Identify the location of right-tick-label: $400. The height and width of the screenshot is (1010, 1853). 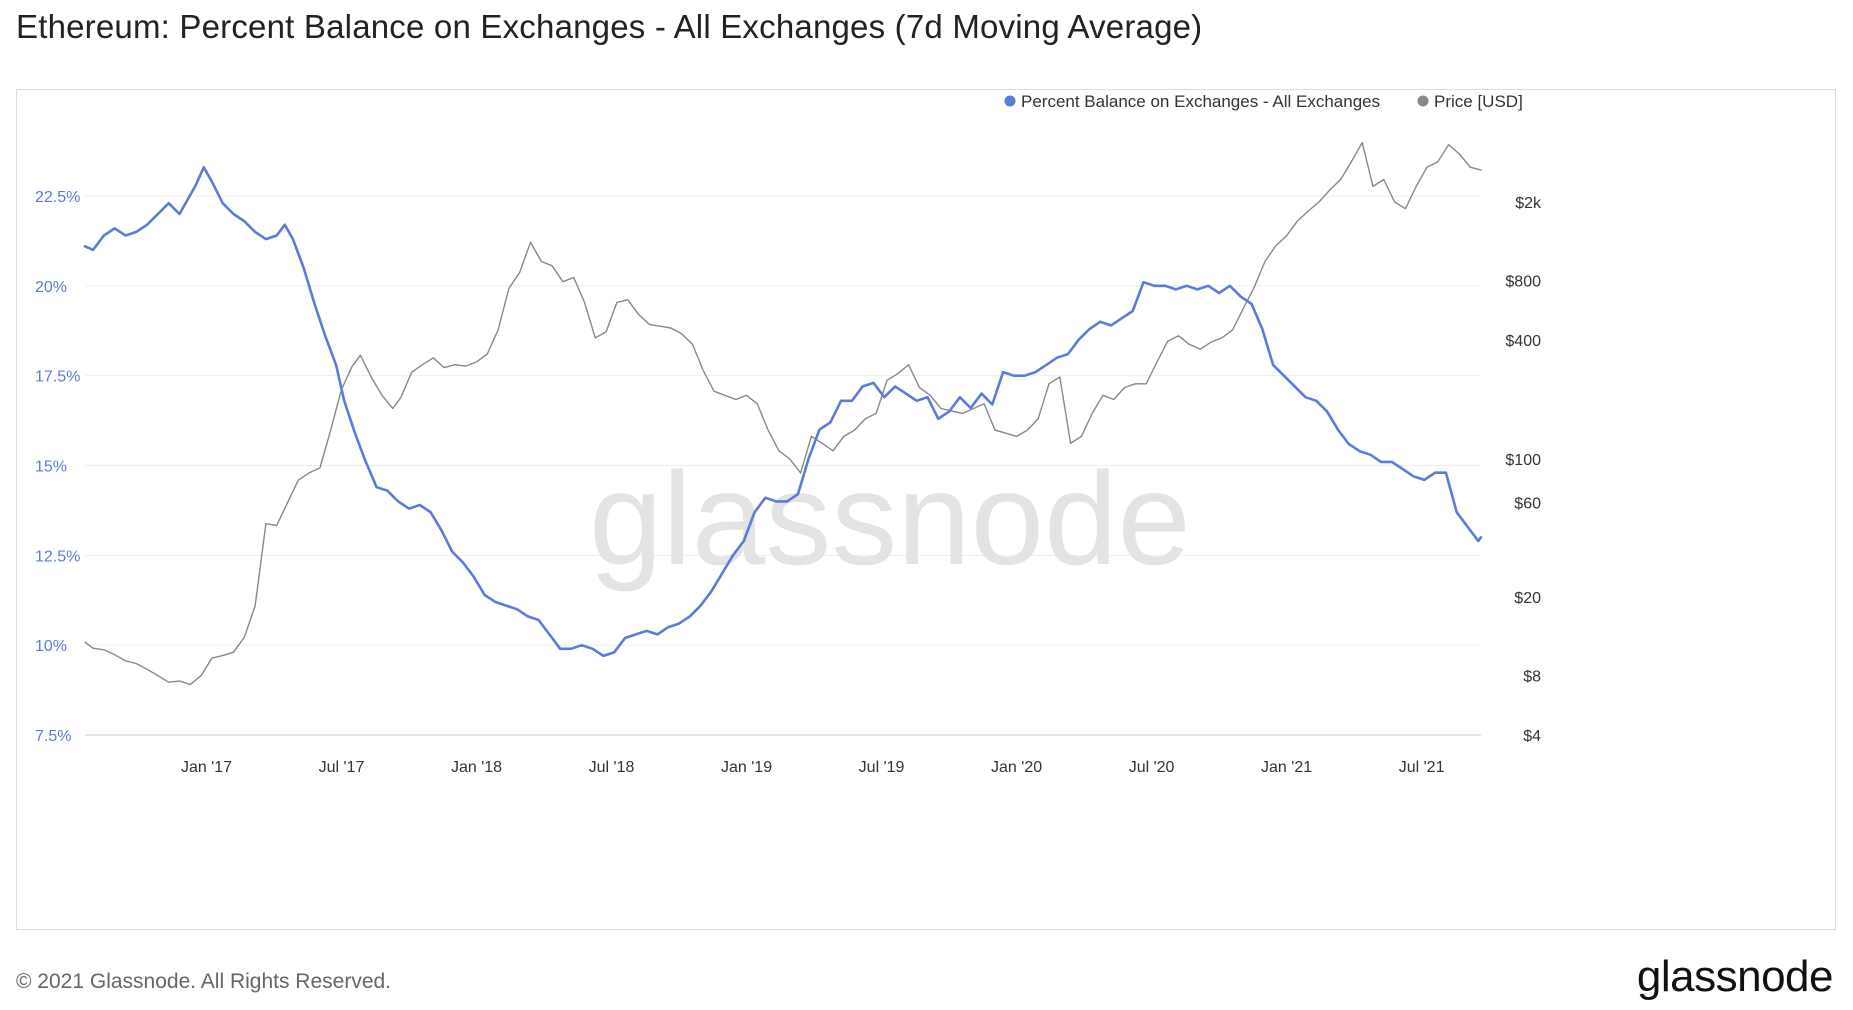
(1523, 341).